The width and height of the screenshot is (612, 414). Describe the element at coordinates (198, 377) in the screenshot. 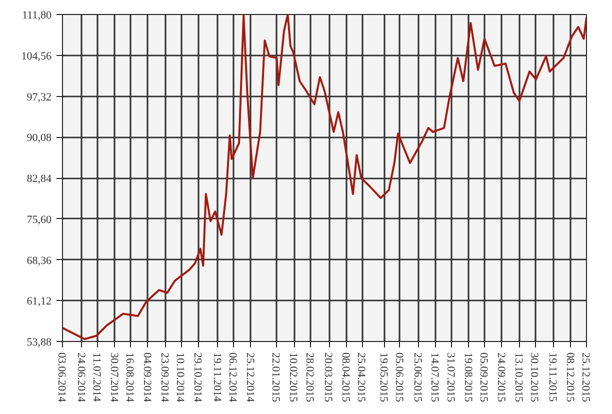

I see `x-tick-label: 29.10.2014` at that location.